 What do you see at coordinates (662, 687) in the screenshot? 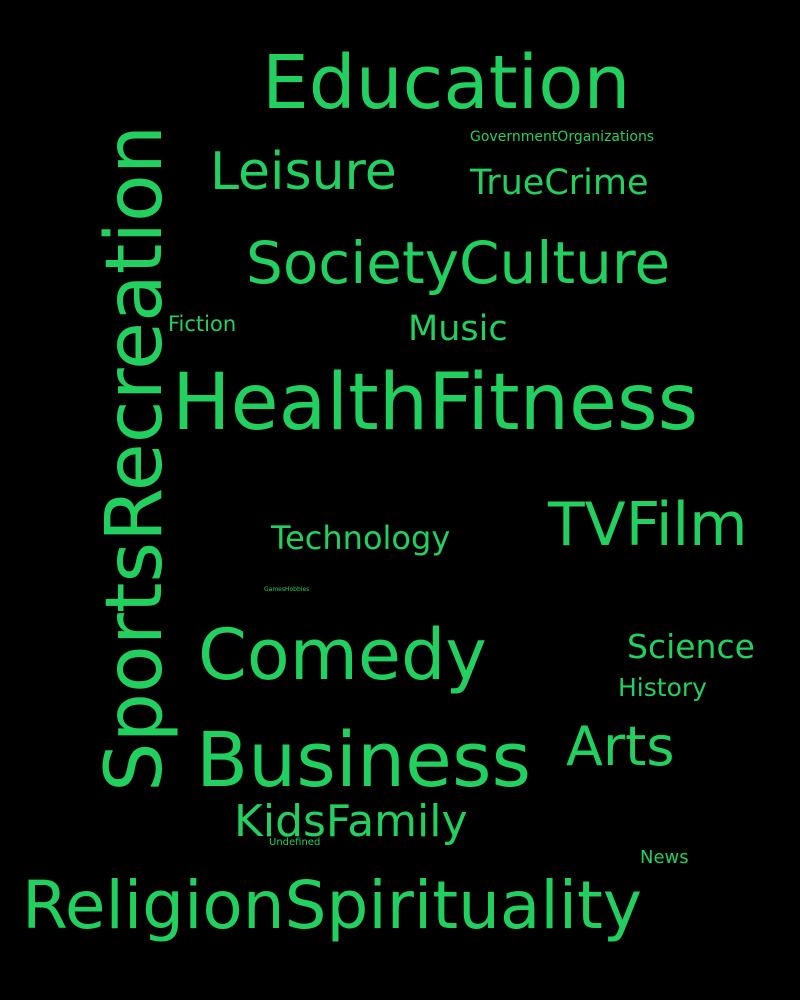
I see `word-history: History` at bounding box center [662, 687].